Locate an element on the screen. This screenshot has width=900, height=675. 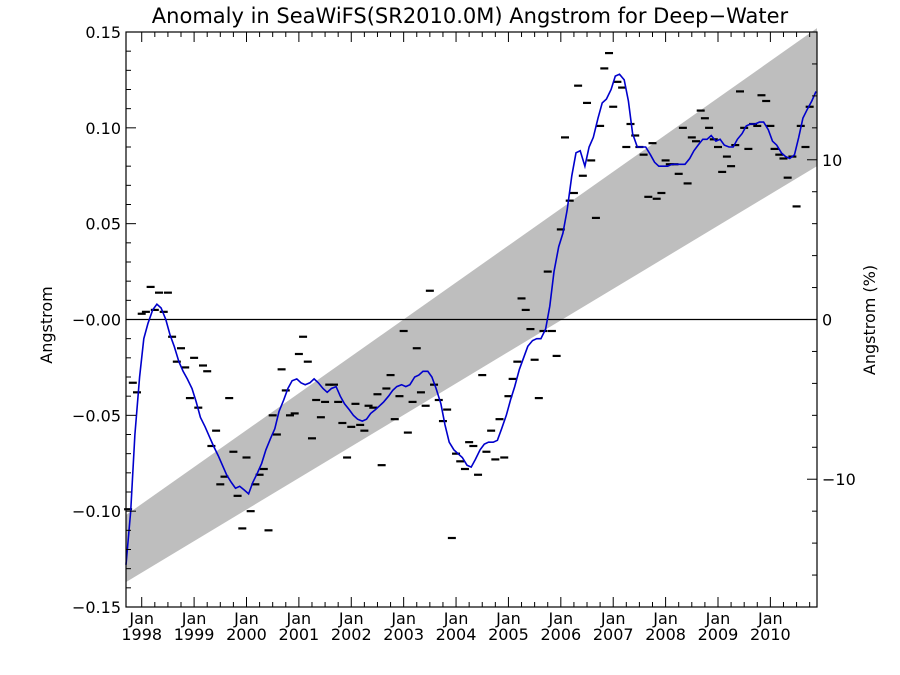
x-tick-year: 2003 is located at coordinates (403, 634).